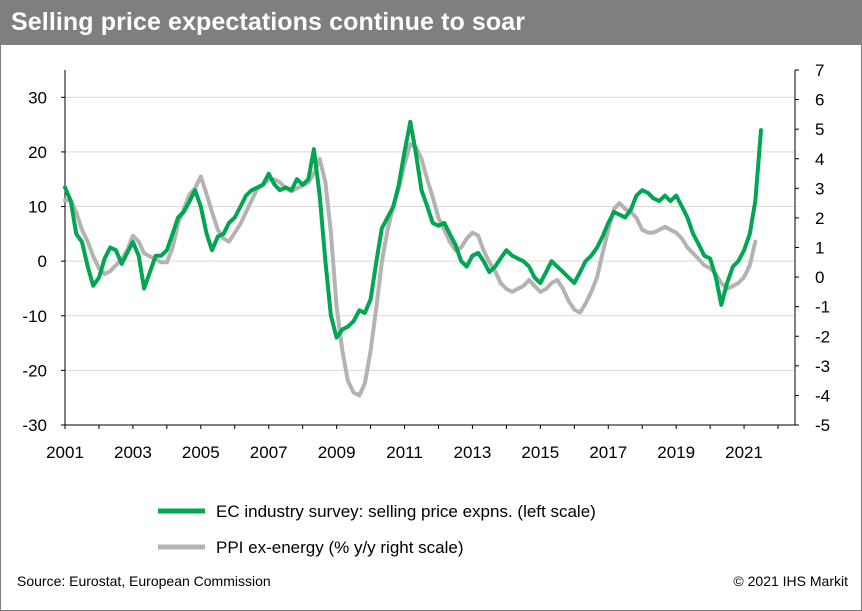 The height and width of the screenshot is (611, 862). I want to click on left-tick-label: 20, so click(37, 152).